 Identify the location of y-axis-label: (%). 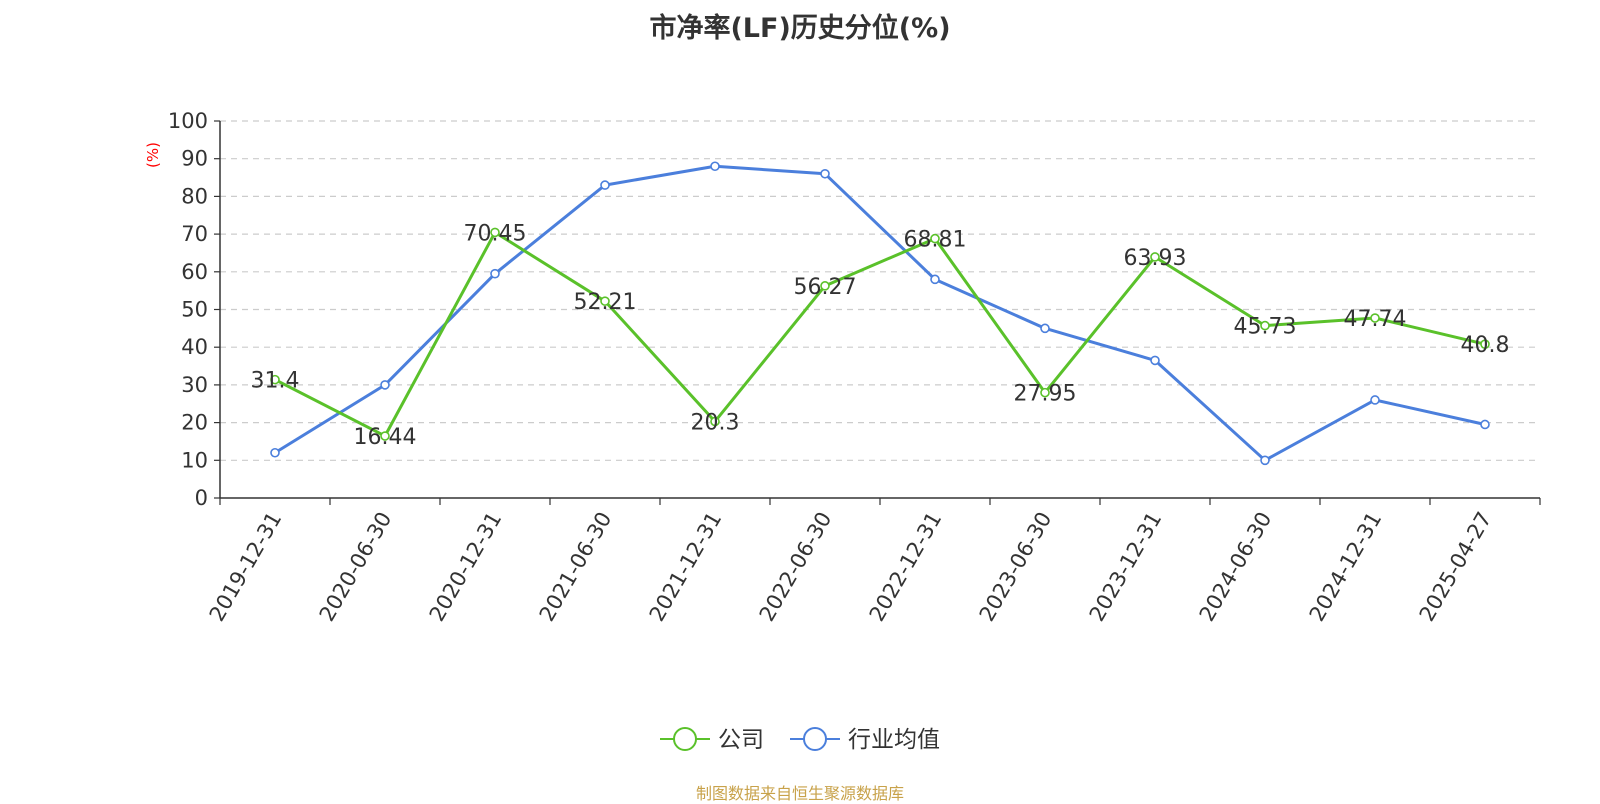
(153, 155).